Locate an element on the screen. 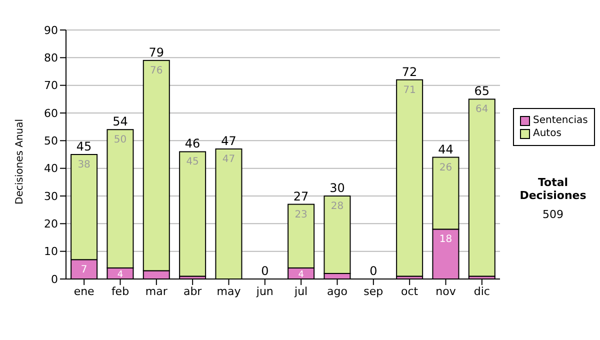  x-tick-label: abr is located at coordinates (192, 291).